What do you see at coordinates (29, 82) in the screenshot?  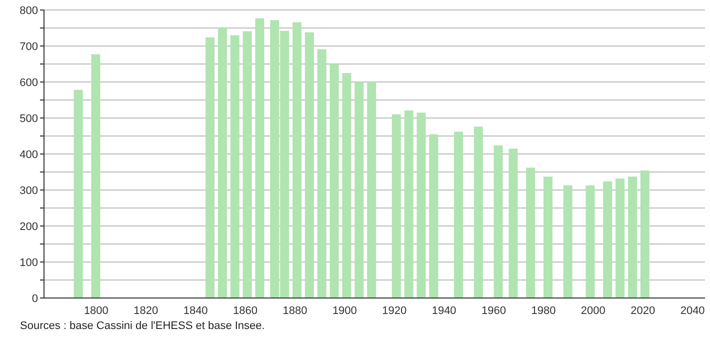 I see `y-tick-label: 600` at bounding box center [29, 82].